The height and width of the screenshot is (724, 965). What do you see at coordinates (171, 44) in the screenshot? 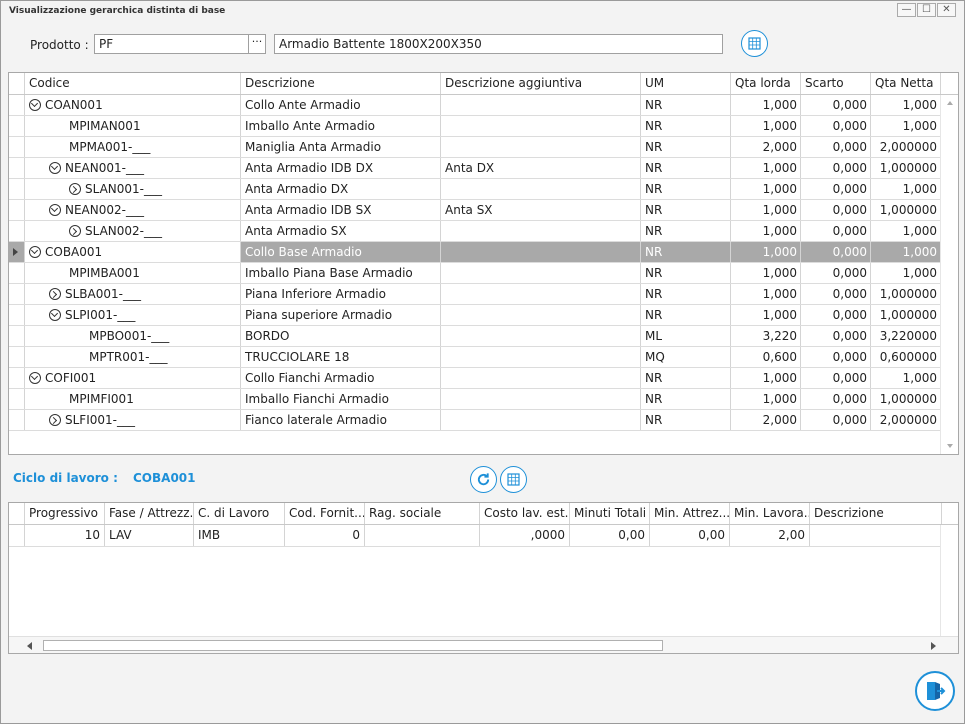
I see `prodotto-code-field: PF` at bounding box center [171, 44].